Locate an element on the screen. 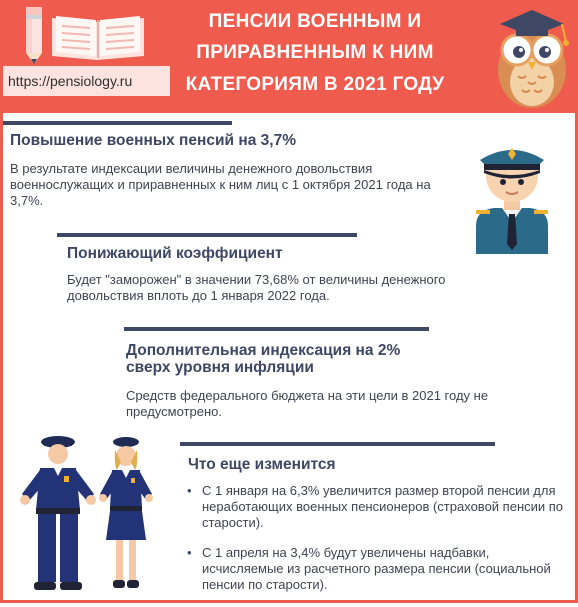 The height and width of the screenshot is (607, 578). open-book-icon is located at coordinates (98, 38).